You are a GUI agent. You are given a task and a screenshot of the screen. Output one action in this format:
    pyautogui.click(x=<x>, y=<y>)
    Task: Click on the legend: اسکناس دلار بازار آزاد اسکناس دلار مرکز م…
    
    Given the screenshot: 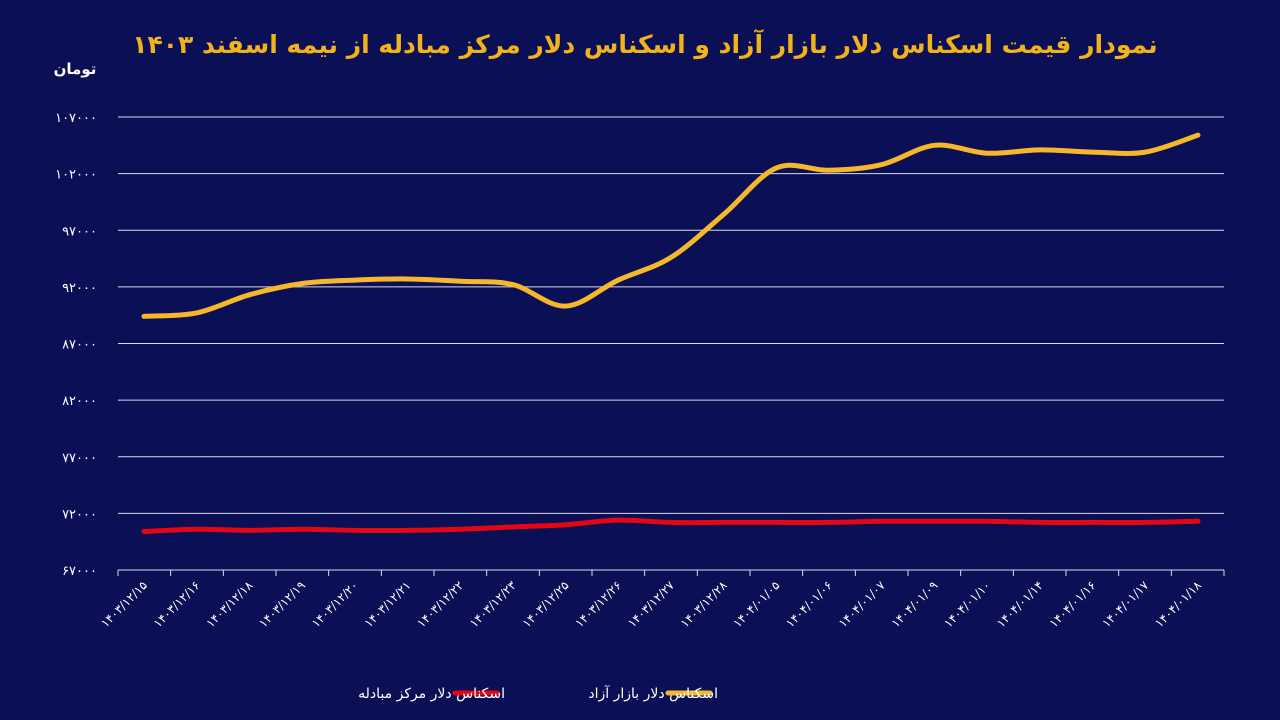 What is the action you would take?
    pyautogui.click(x=538, y=693)
    